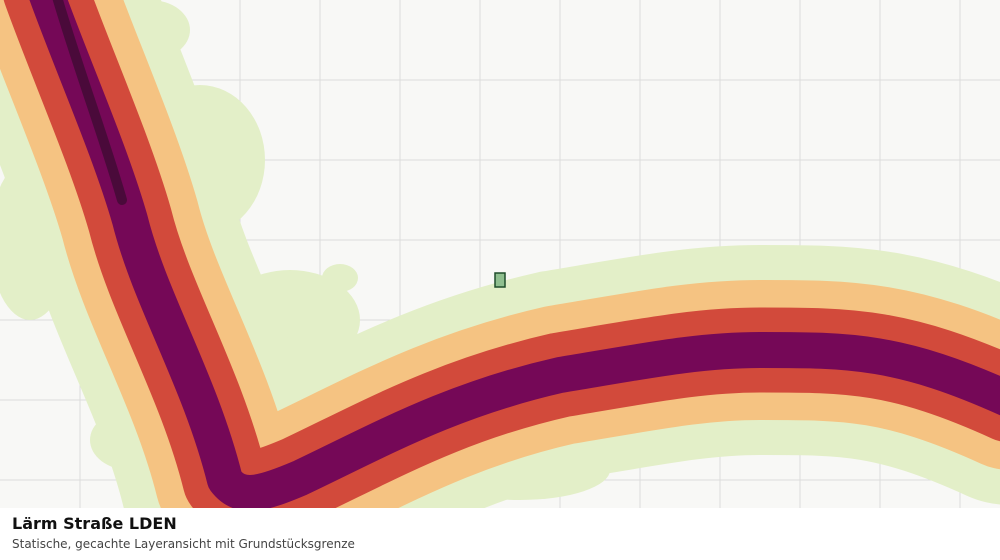 The width and height of the screenshot is (1000, 560). I want to click on layer-title: Lärm Straße LDEN, so click(94, 523).